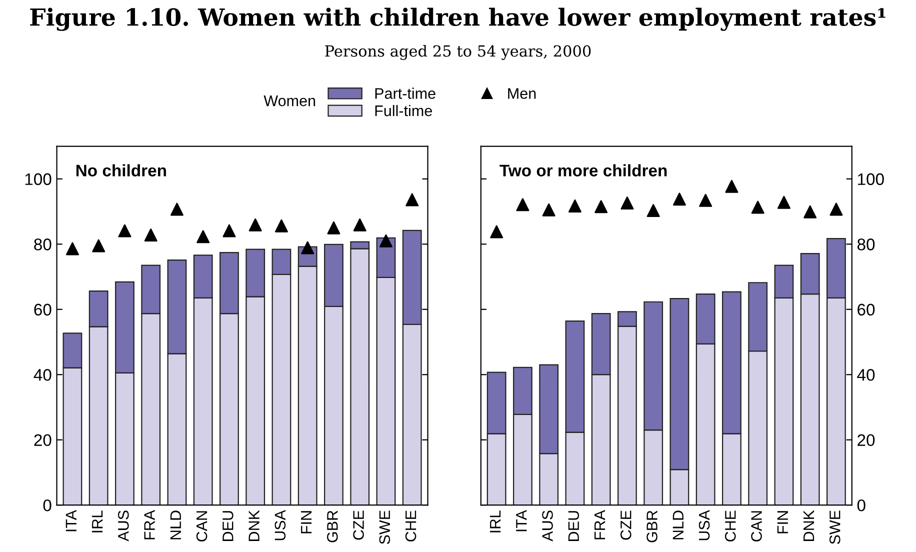  What do you see at coordinates (403, 110) in the screenshot?
I see `legend-label: Full-time` at bounding box center [403, 110].